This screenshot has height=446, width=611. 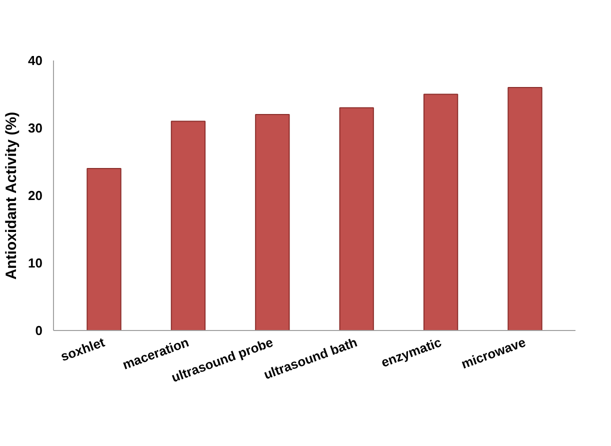 I want to click on y-tick-label: 10, so click(x=35, y=263).